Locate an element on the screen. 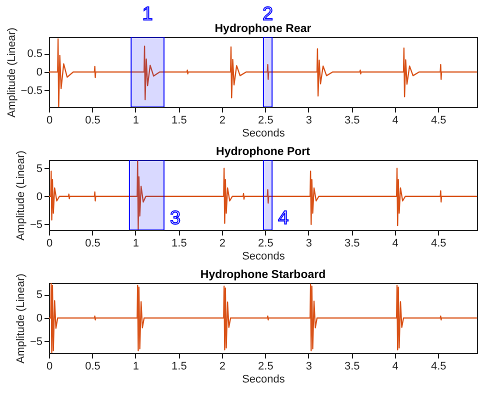 The width and height of the screenshot is (483, 402). band-label: 4 is located at coordinates (284, 218).